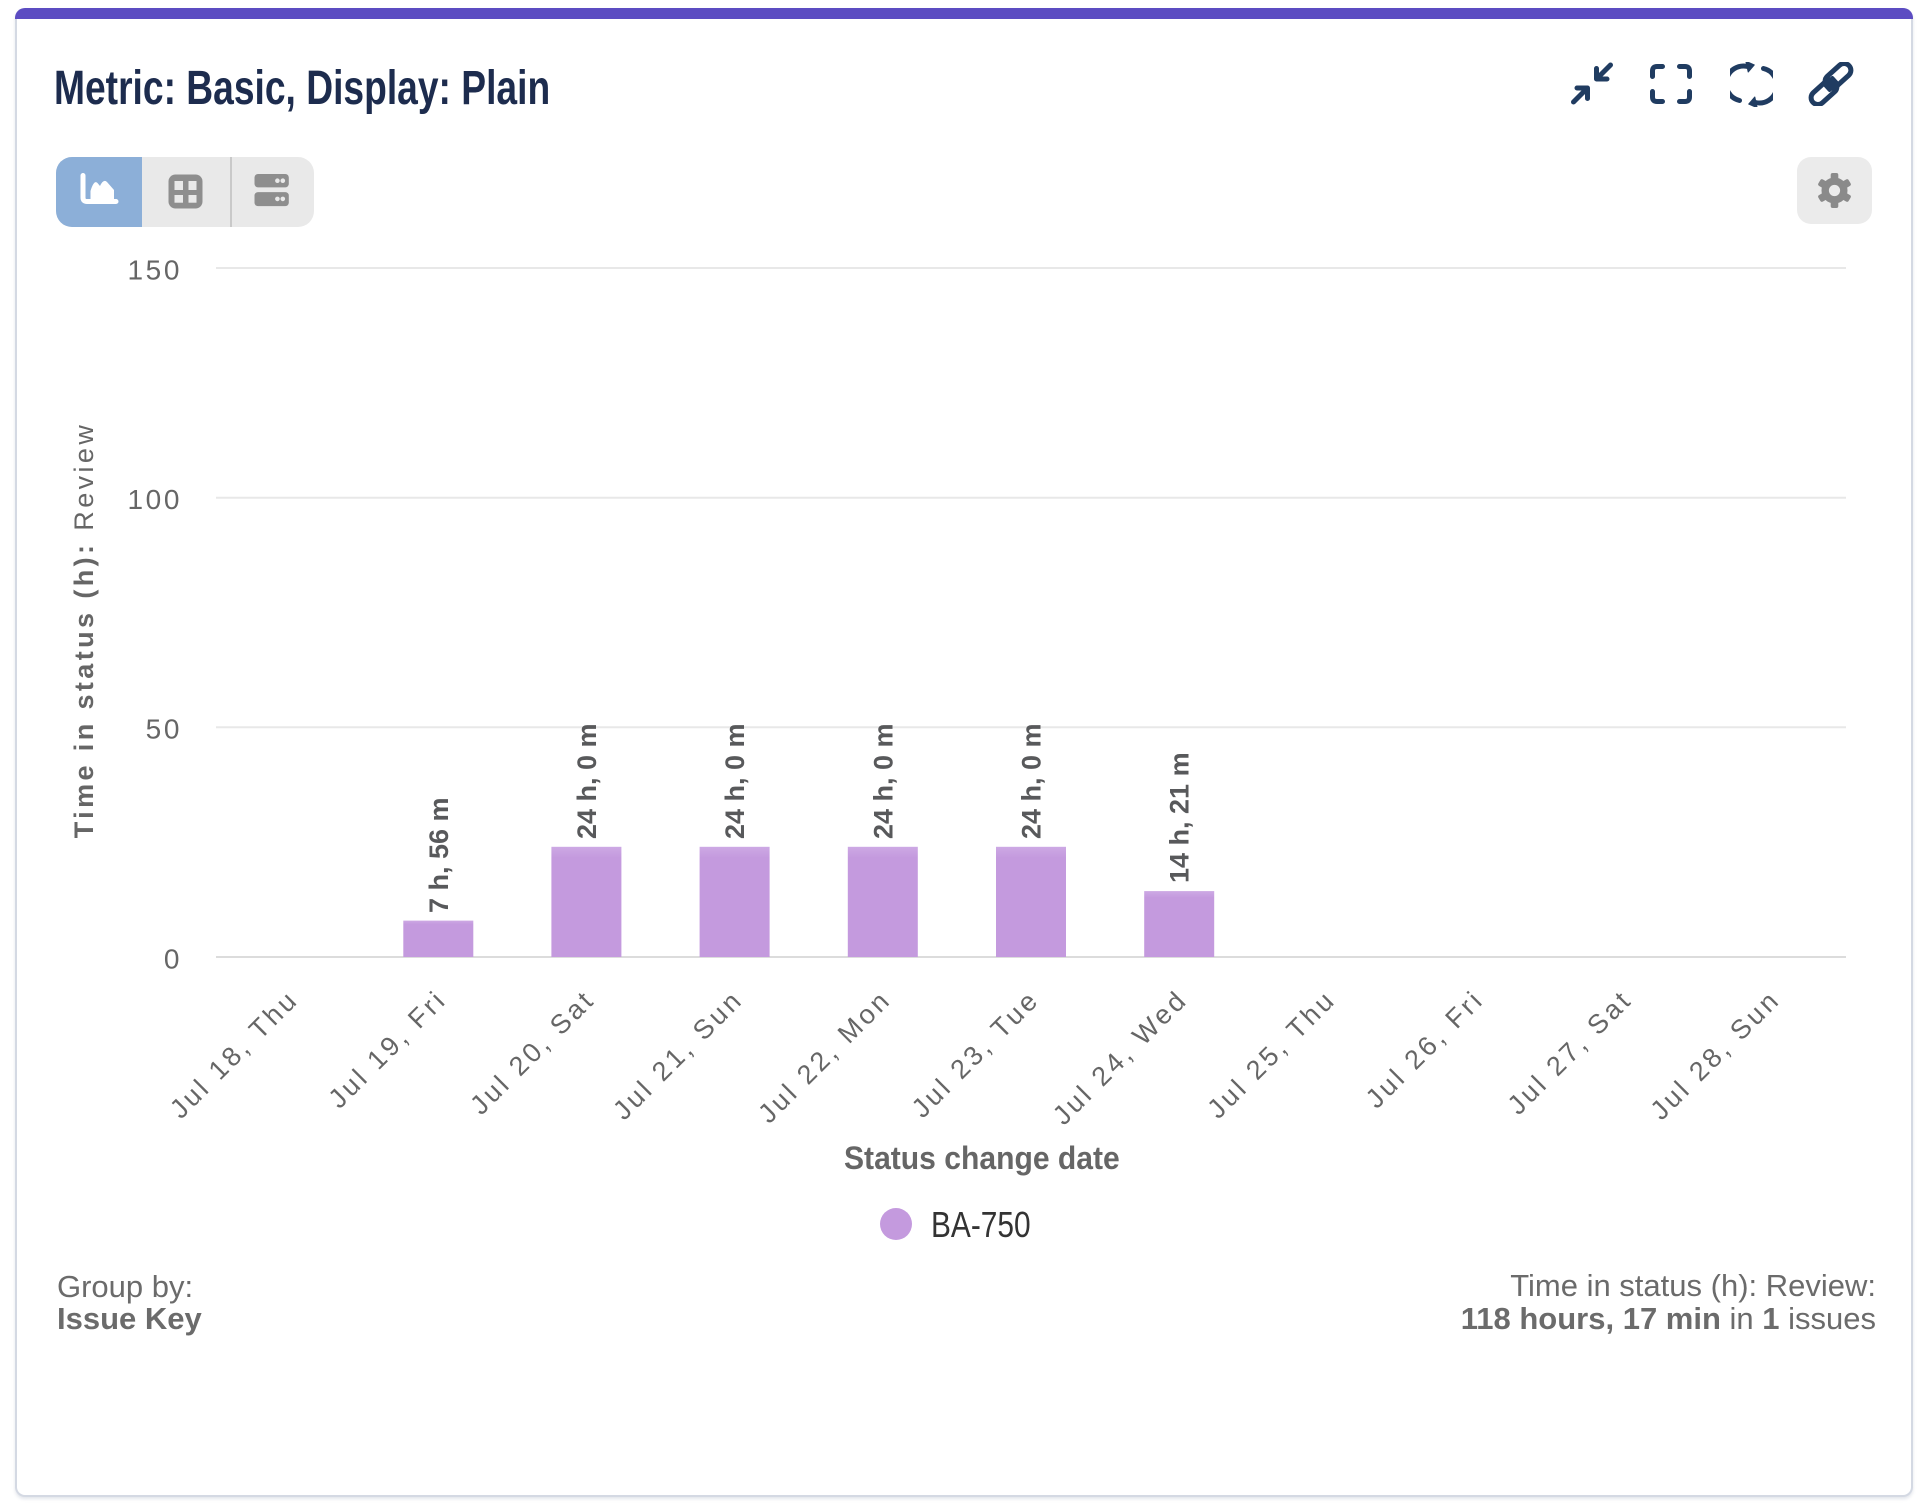 The width and height of the screenshot is (1930, 1510). What do you see at coordinates (388, 1049) in the screenshot?
I see `svg-text: Jul 19, Fri` at bounding box center [388, 1049].